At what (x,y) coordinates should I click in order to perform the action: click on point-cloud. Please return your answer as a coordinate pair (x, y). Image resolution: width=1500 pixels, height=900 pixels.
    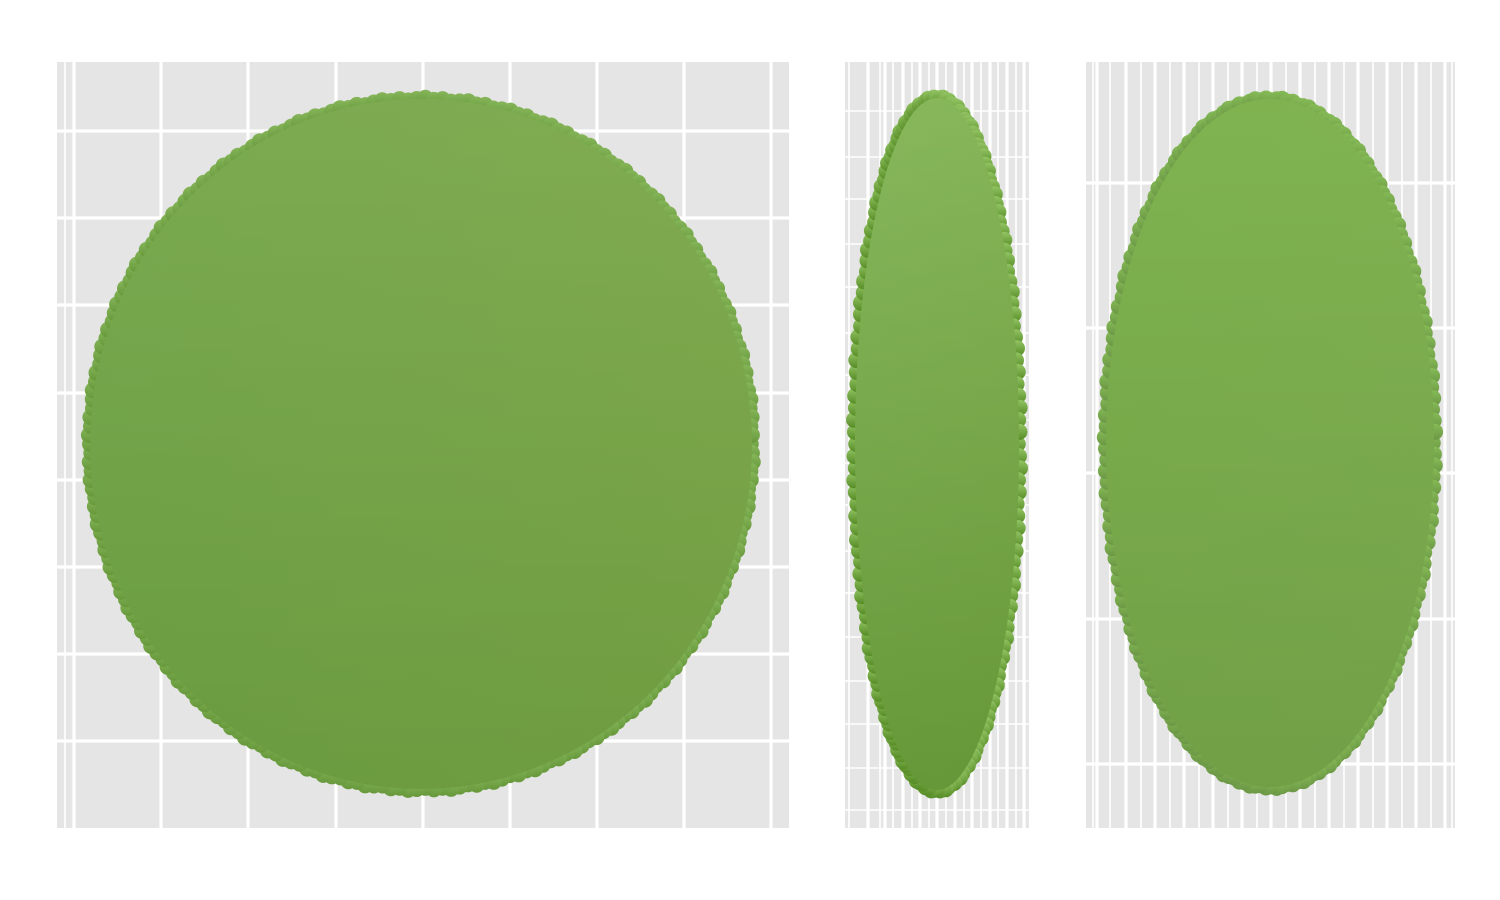
    Looking at the image, I should click on (937, 444).